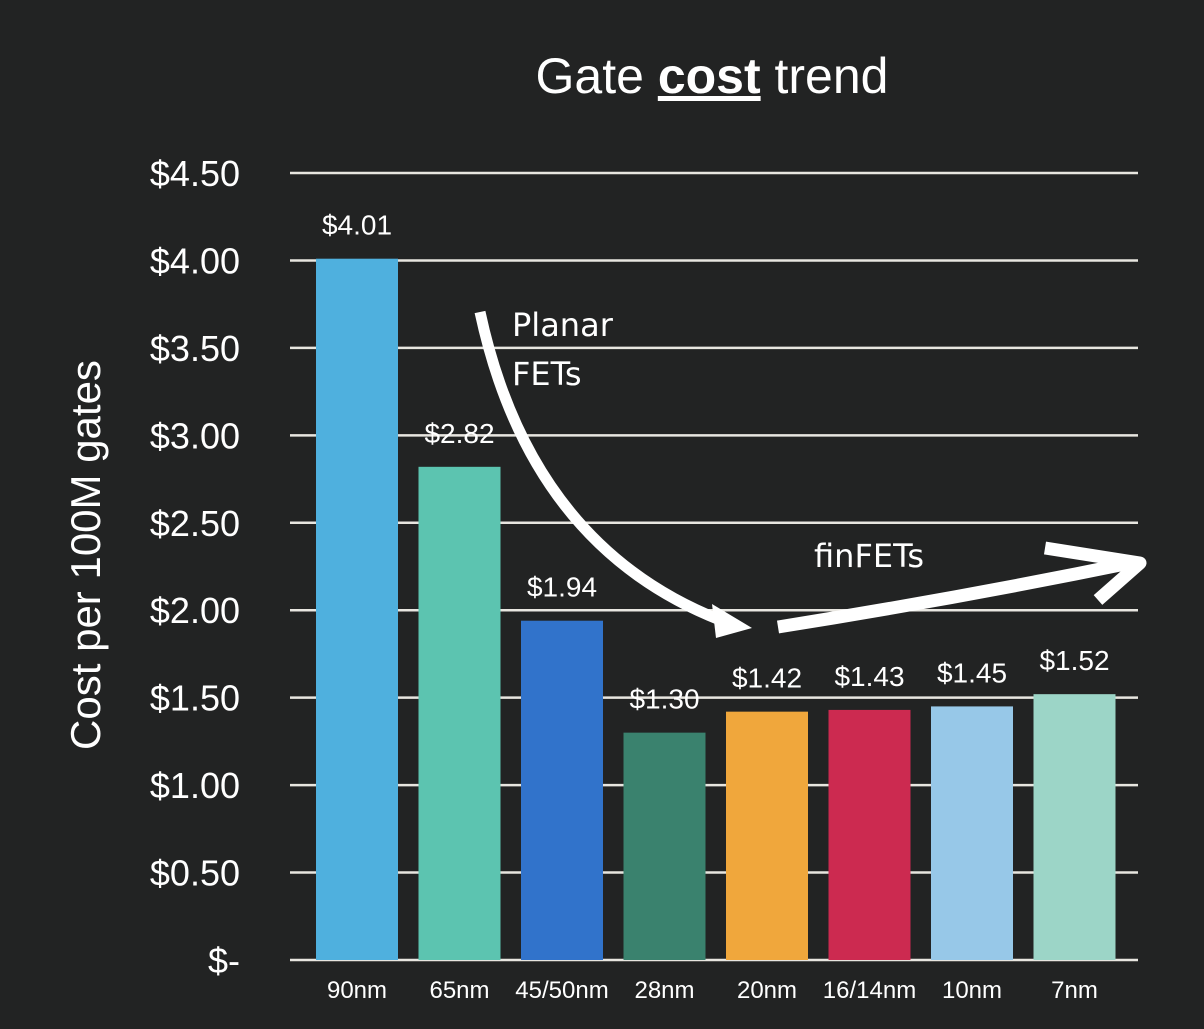 This screenshot has width=1204, height=1029. Describe the element at coordinates (613, 474) in the screenshot. I see `planar-arrow` at that location.